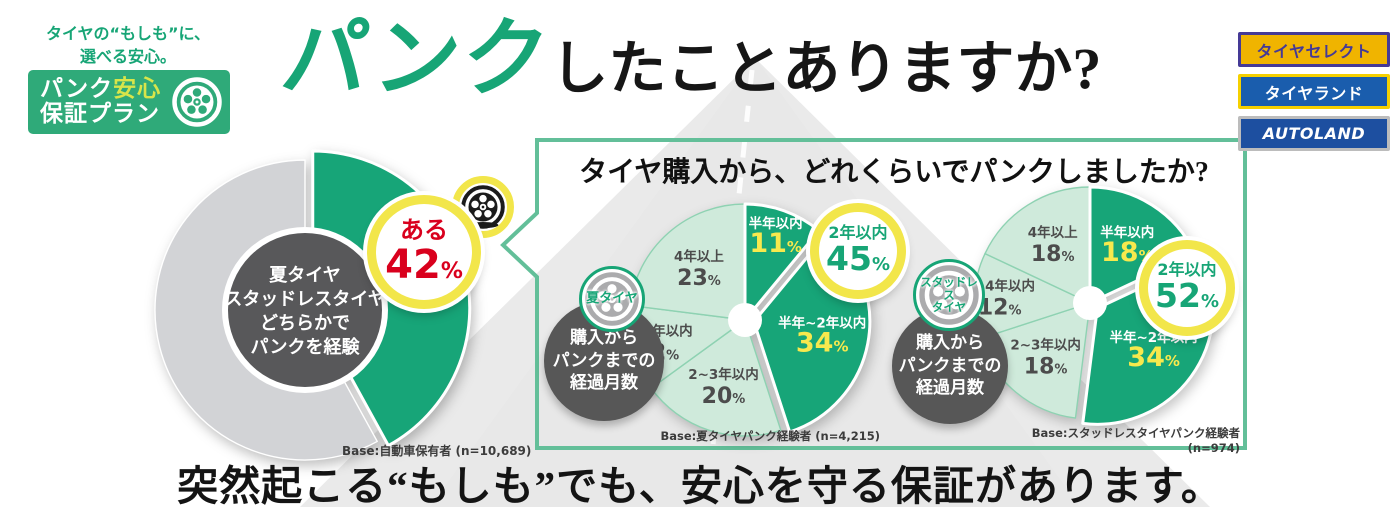 The width and height of the screenshot is (1400, 507). I want to click on plan-logo-line2: 保証プラン, so click(100, 114).